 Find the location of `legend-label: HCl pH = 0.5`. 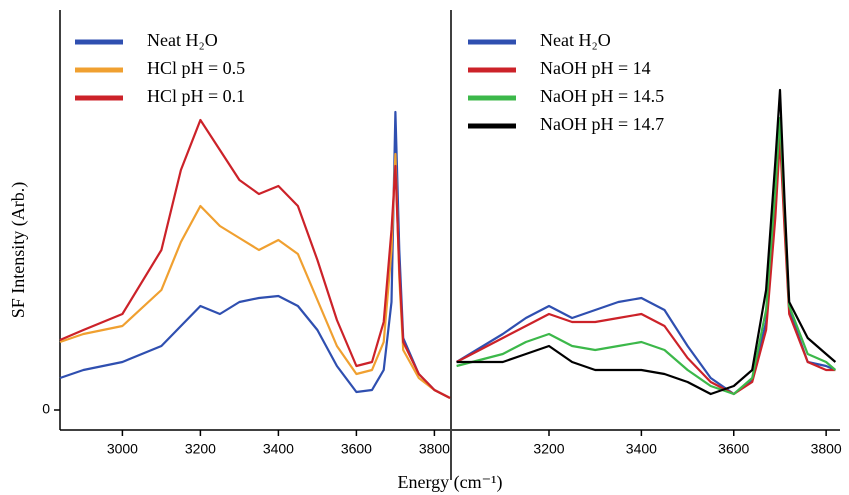

legend-label: HCl pH = 0.5 is located at coordinates (196, 68).